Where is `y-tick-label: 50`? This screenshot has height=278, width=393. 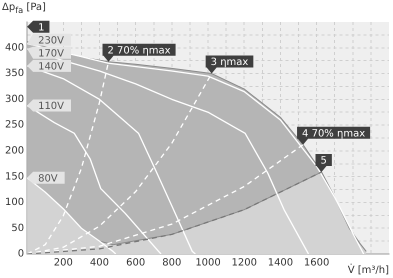
y-tick-label: 50 is located at coordinates (17, 228).